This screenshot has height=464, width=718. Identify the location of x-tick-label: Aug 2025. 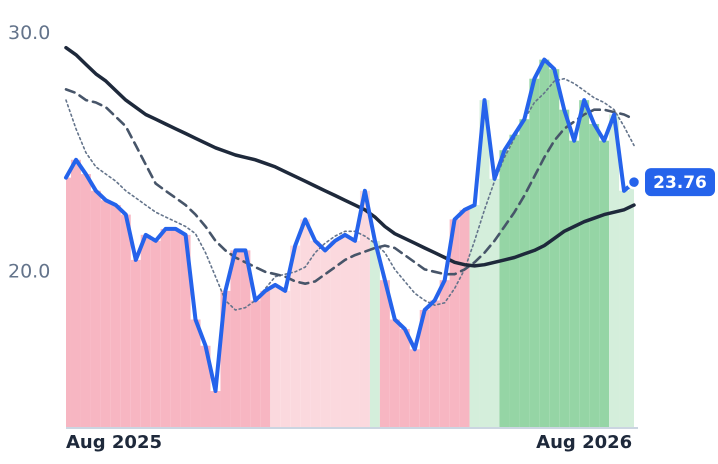
(114, 442).